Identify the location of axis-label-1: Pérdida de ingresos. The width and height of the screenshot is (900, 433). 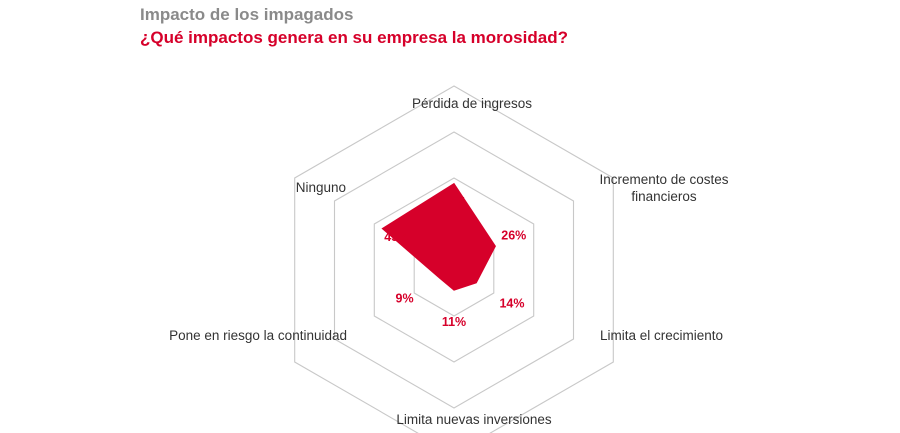
(472, 103).